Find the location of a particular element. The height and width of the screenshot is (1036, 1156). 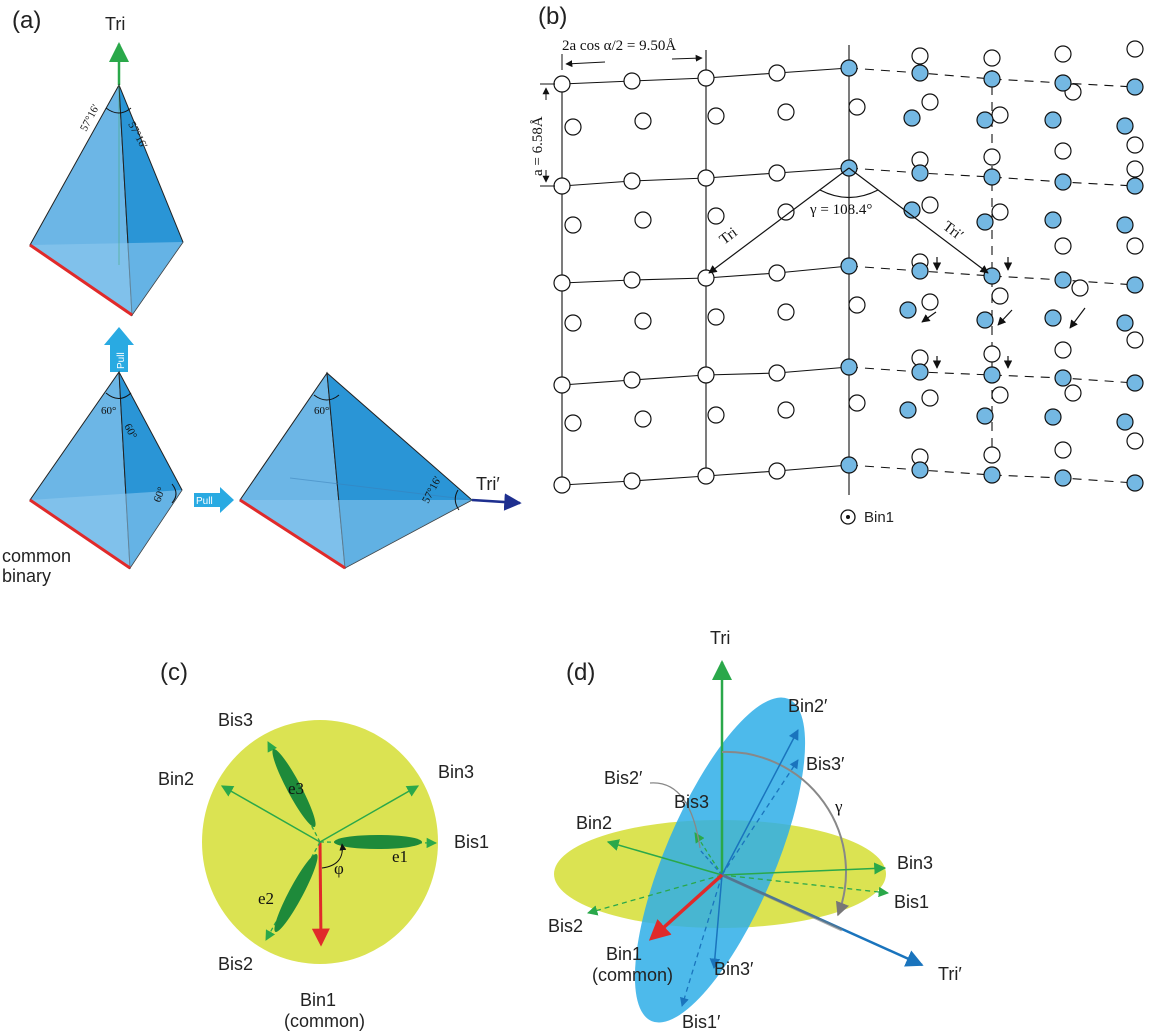

common-binary-edge-bottom is located at coordinates (80, 534).